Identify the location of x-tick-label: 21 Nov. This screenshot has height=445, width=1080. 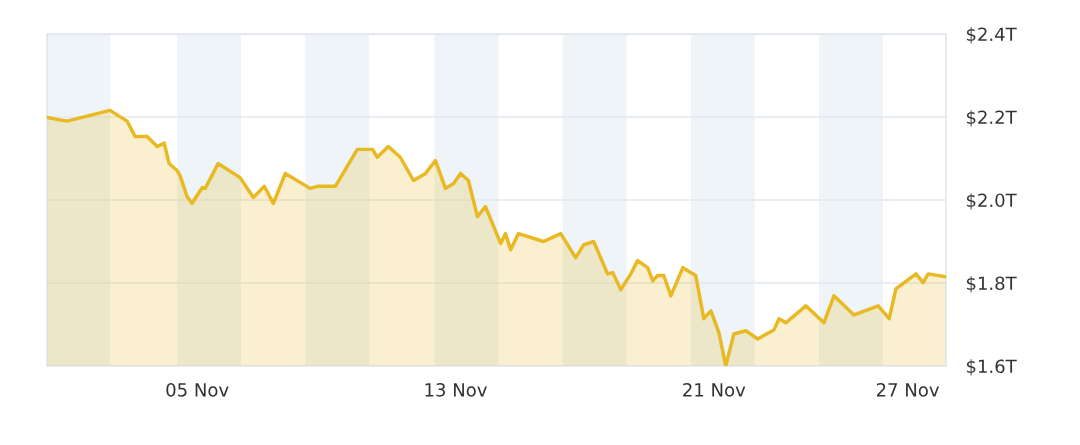
(714, 389).